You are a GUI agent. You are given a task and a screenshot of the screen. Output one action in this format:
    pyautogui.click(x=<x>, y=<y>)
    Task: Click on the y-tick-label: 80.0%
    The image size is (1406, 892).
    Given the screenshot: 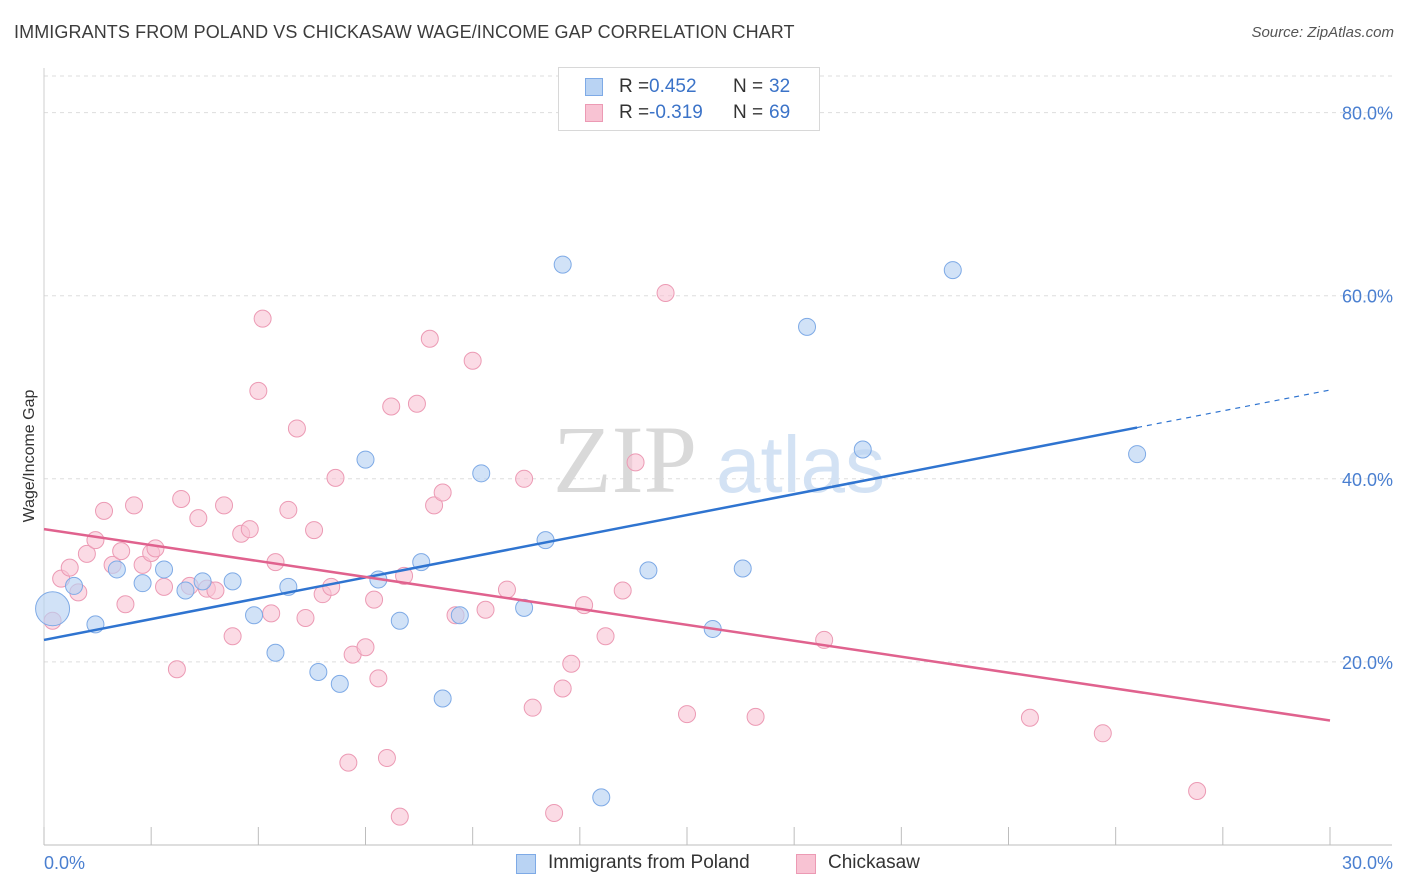 What is the action you would take?
    pyautogui.click(x=1367, y=114)
    